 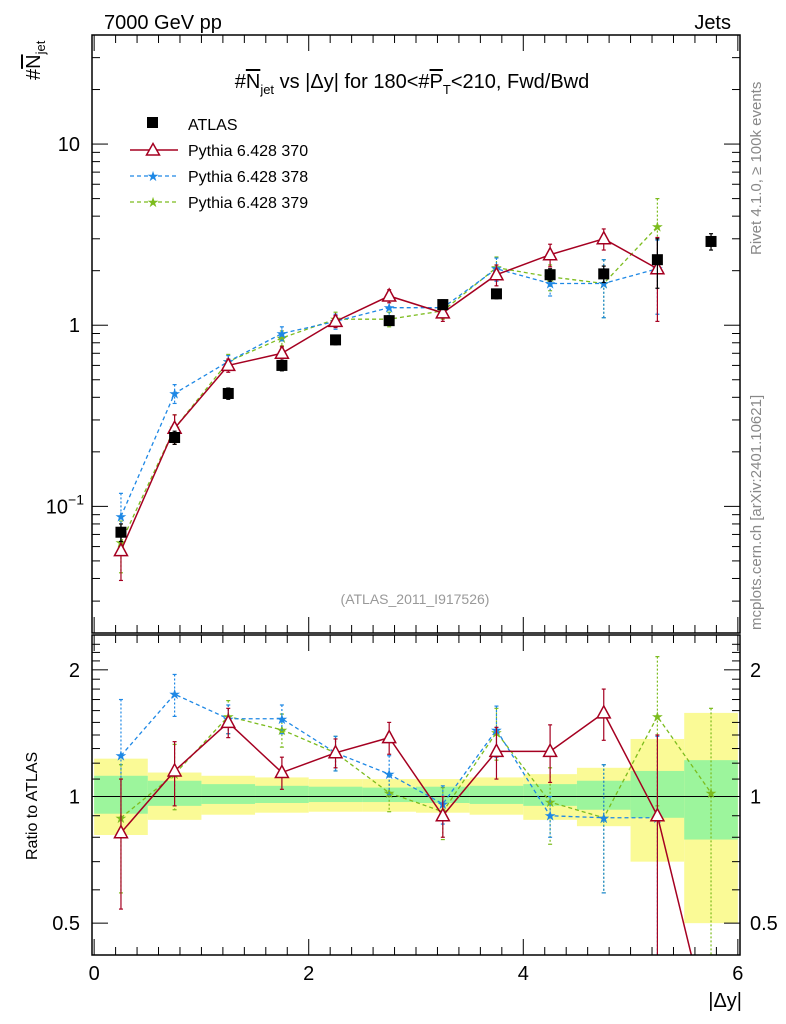 What do you see at coordinates (764, 924) in the screenshot?
I see `ratio-ytick-label-right: 0.5` at bounding box center [764, 924].